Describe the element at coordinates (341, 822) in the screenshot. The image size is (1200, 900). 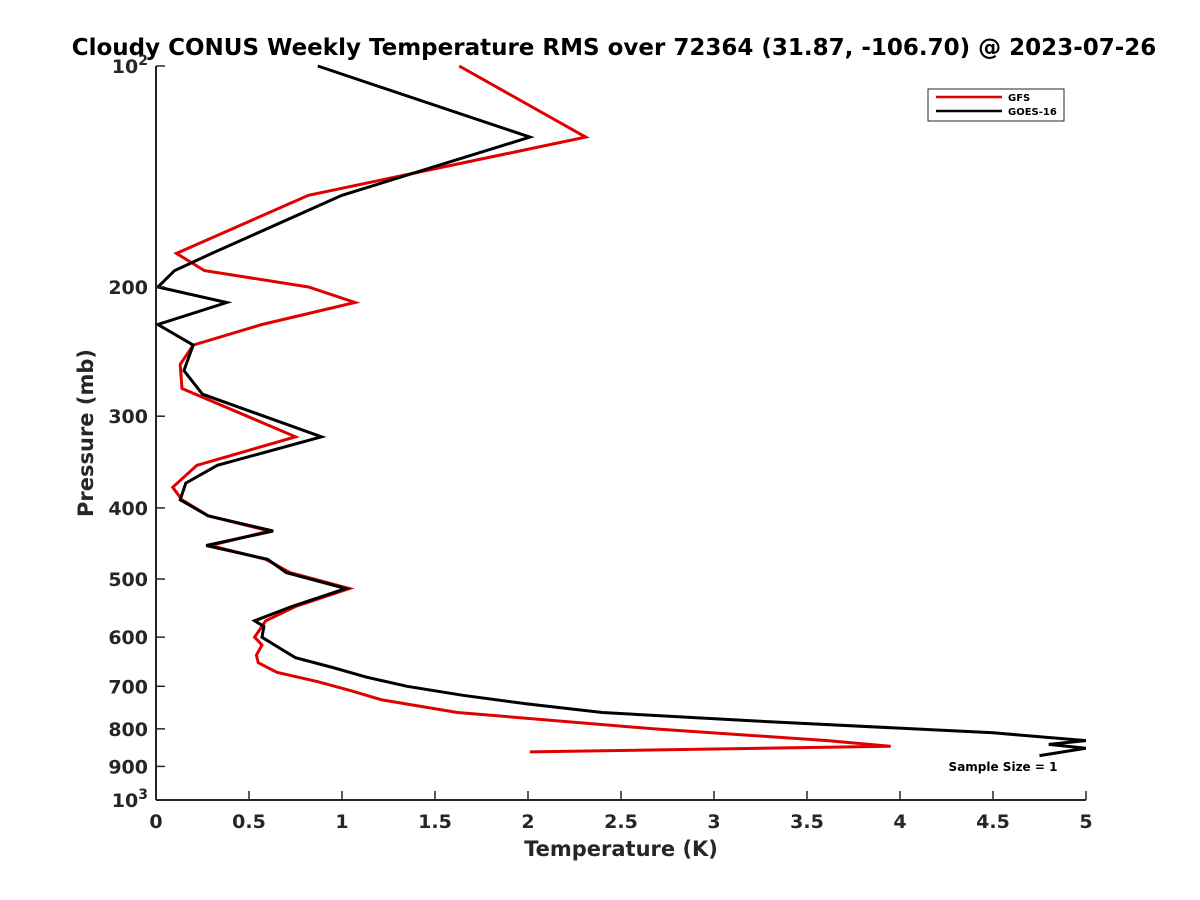
I see `x-tick-label: 1` at that location.